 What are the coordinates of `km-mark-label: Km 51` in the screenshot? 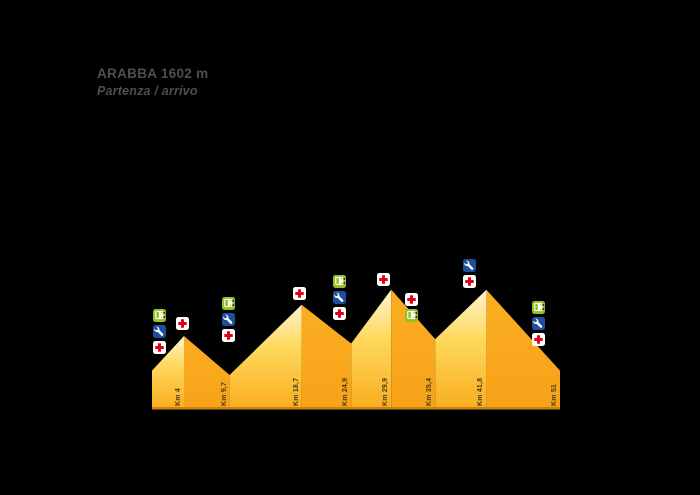 It's located at (554, 394).